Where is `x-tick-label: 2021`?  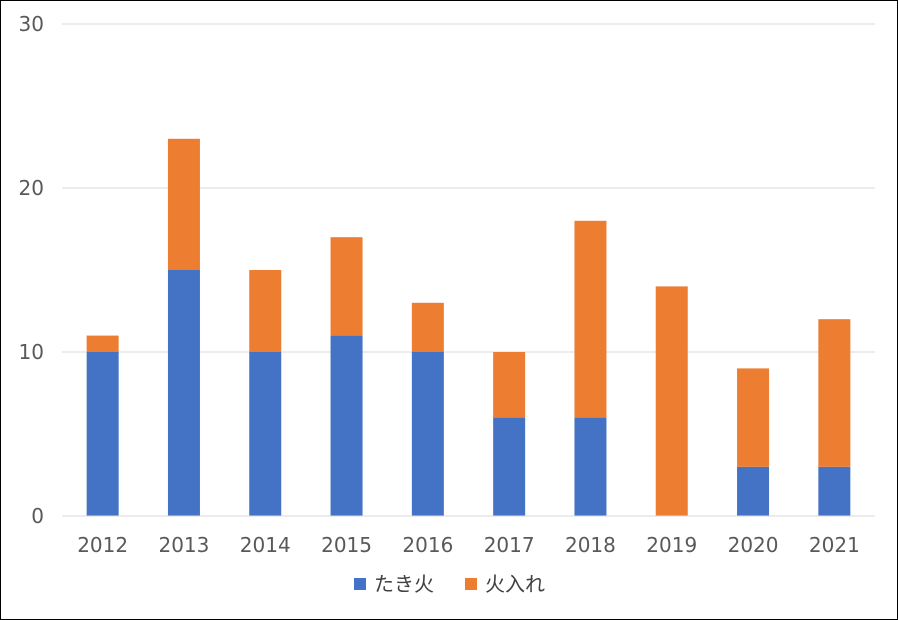
x-tick-label: 2021 is located at coordinates (834, 545).